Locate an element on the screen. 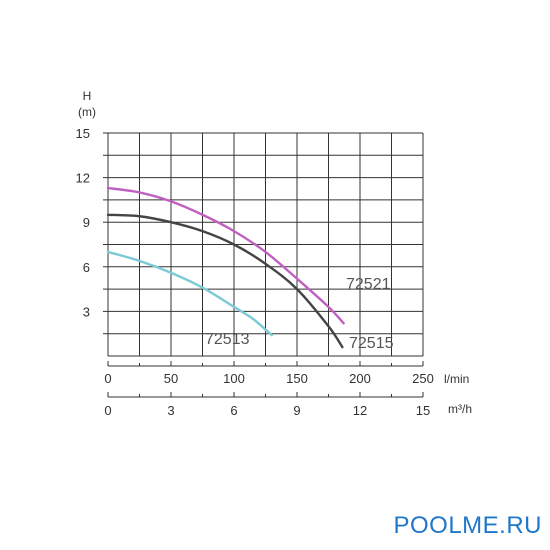  series-label-72515: 72515 is located at coordinates (371, 343).